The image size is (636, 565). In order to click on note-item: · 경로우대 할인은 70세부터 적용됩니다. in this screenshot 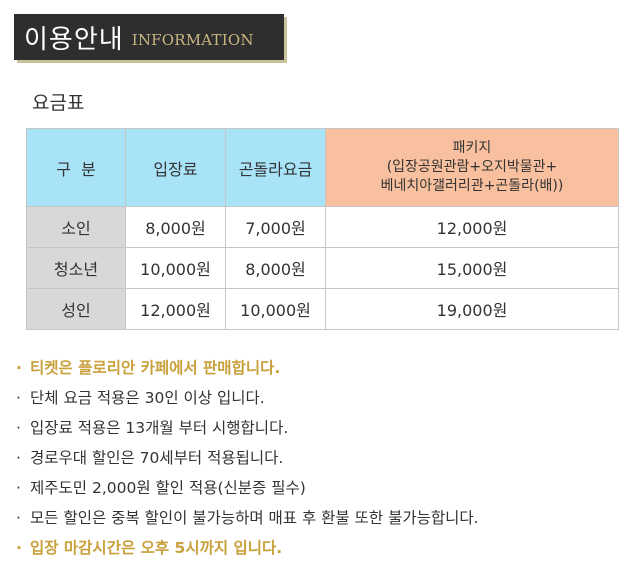, I will do `click(247, 458)`.